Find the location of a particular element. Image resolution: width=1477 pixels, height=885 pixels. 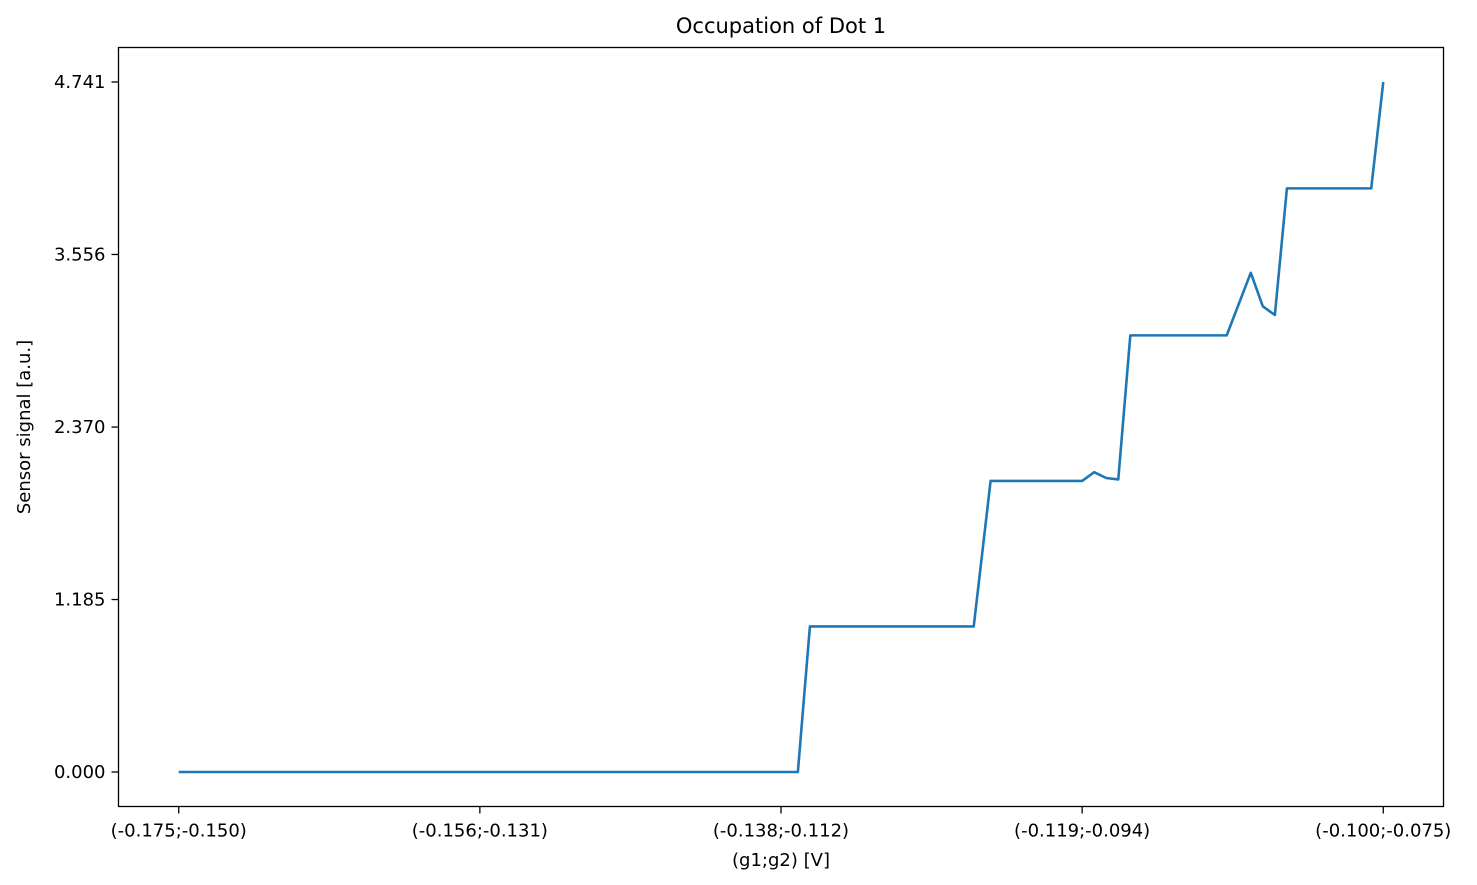

y-tick-label: 0.000 is located at coordinates (80, 772).